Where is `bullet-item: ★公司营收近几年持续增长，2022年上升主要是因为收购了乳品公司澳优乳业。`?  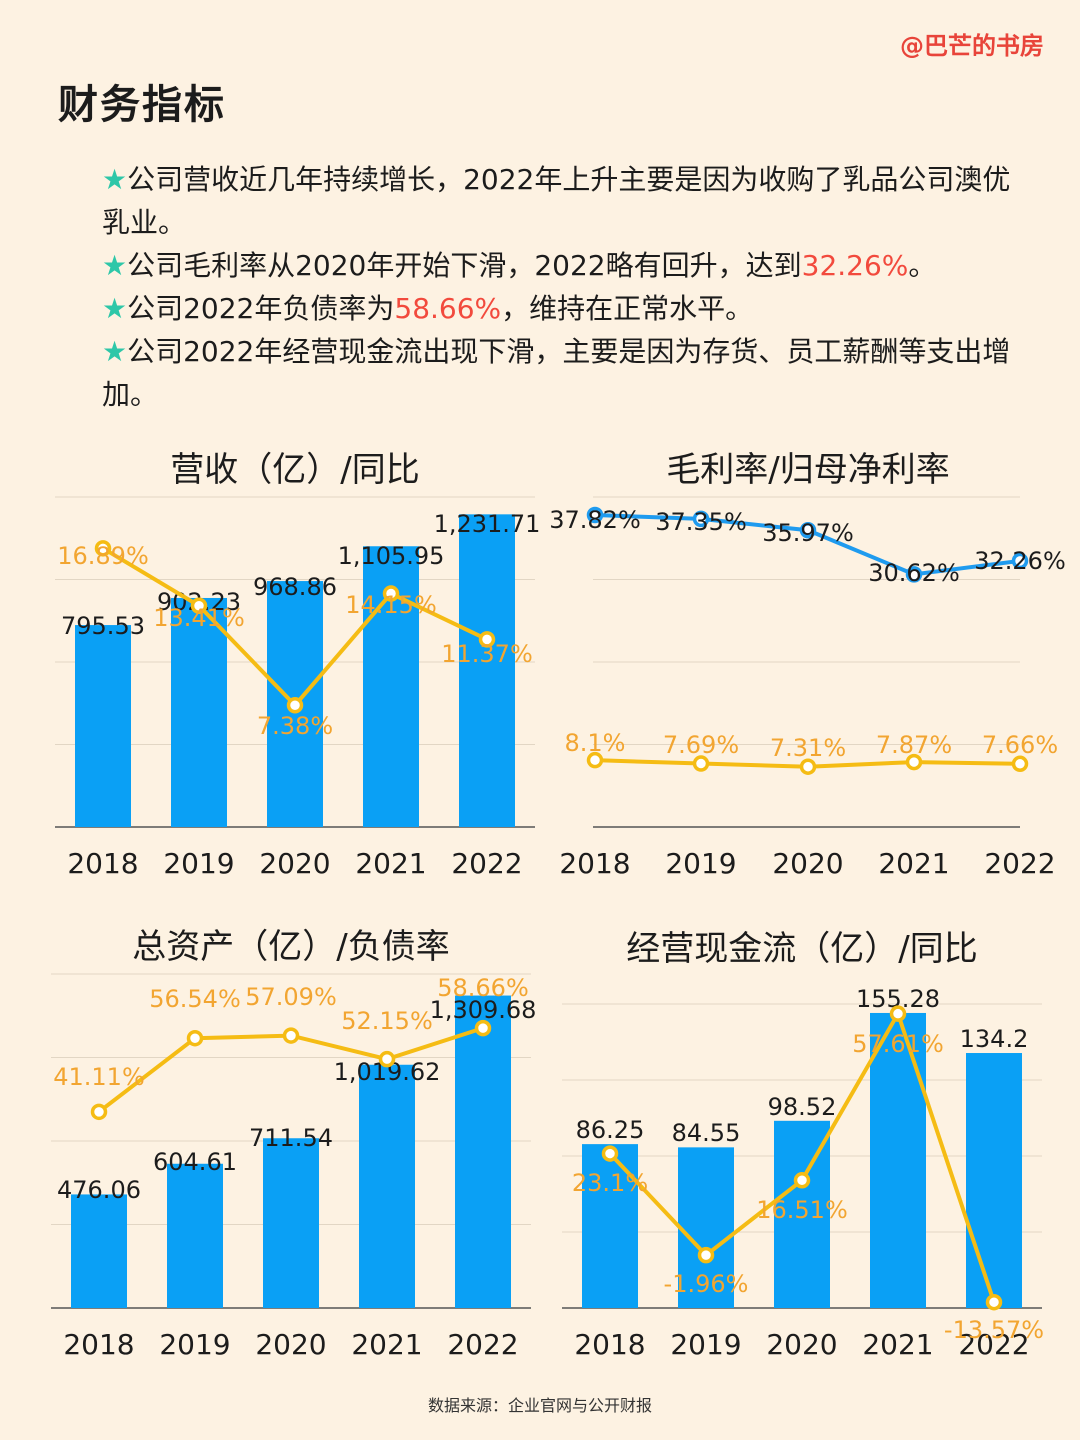 bullet-item: ★公司营收近几年持续增长，2022年上升主要是因为收购了乳品公司澳优乳业。 is located at coordinates (562, 201).